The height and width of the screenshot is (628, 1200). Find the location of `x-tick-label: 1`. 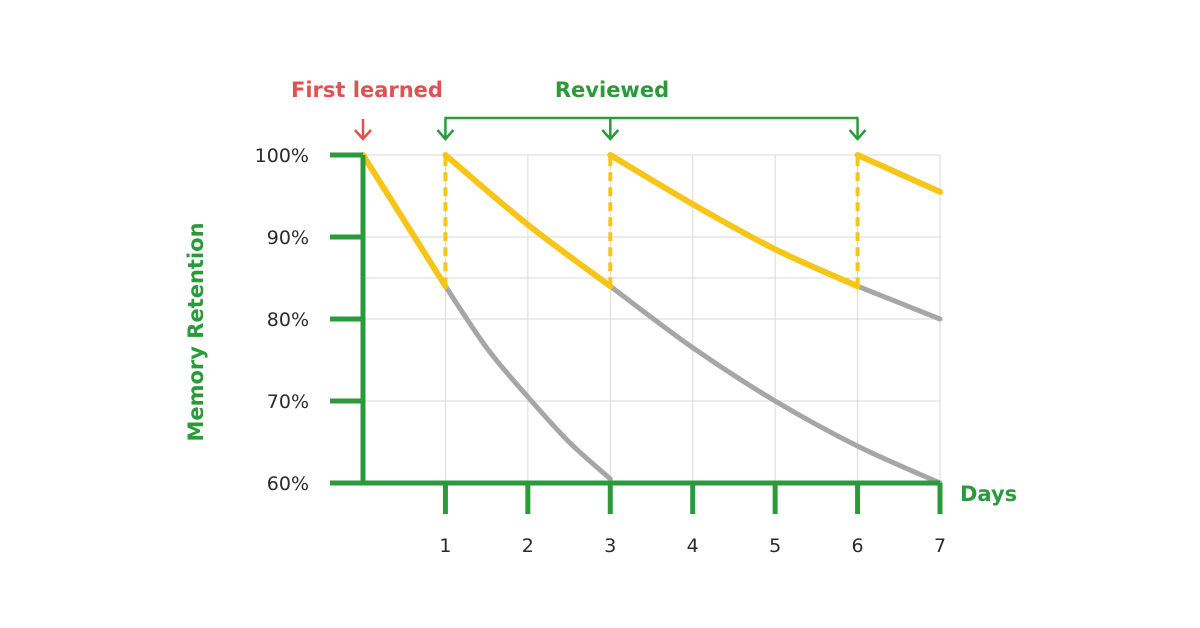

x-tick-label: 1 is located at coordinates (445, 546).